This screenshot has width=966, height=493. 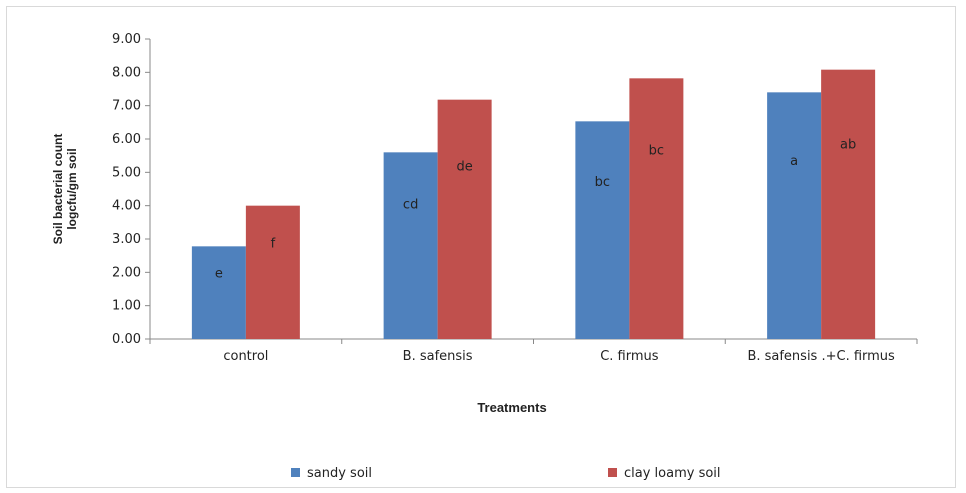 What do you see at coordinates (126, 139) in the screenshot?
I see `y-tick-label: 6.00` at bounding box center [126, 139].